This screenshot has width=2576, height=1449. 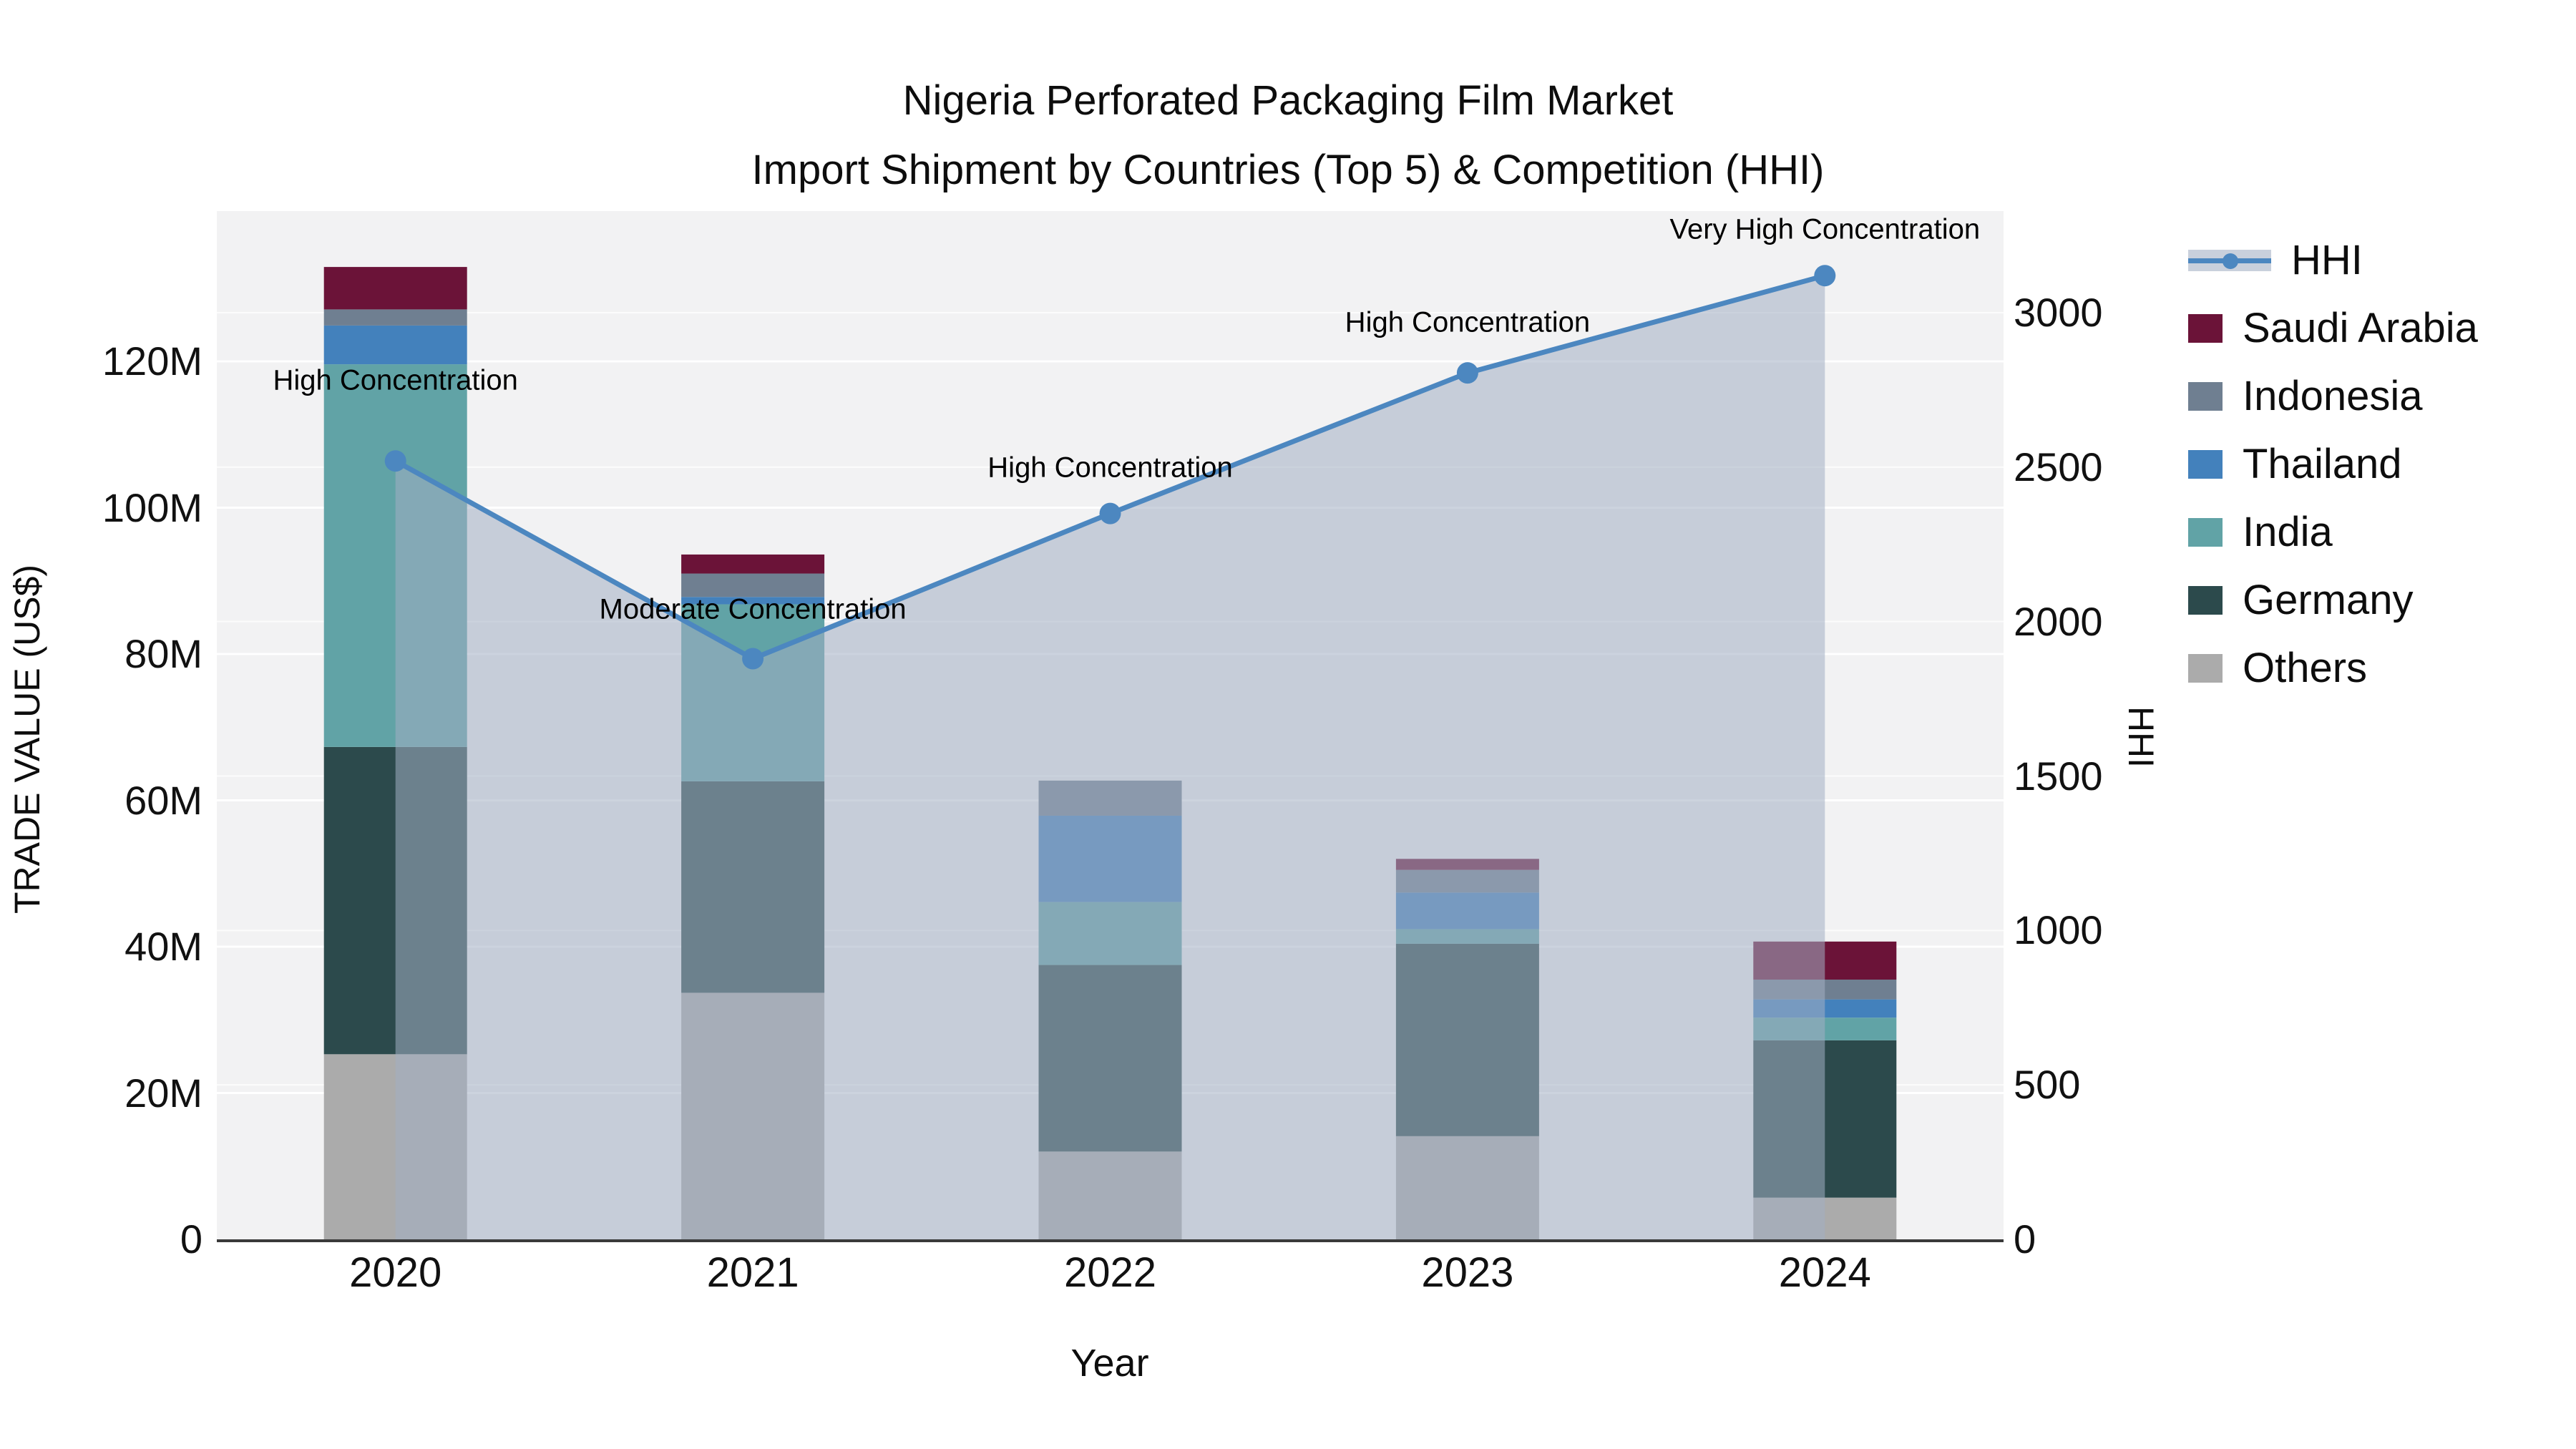 What do you see at coordinates (2205, 328) in the screenshot?
I see `legend-swatch-saudi-arabia` at bounding box center [2205, 328].